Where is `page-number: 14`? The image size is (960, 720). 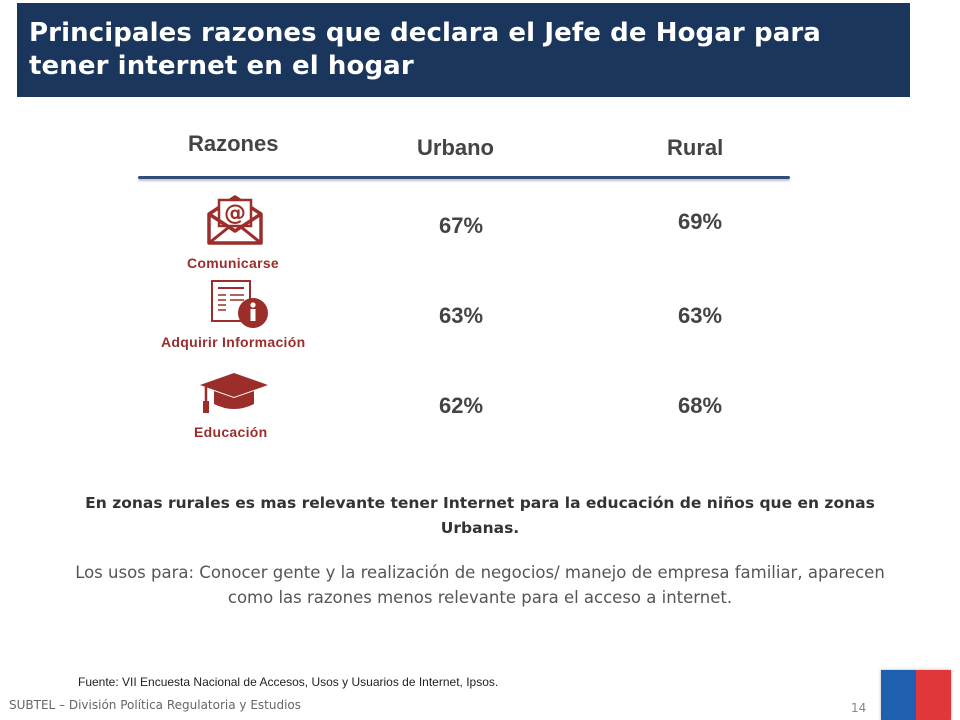 page-number: 14 is located at coordinates (859, 708).